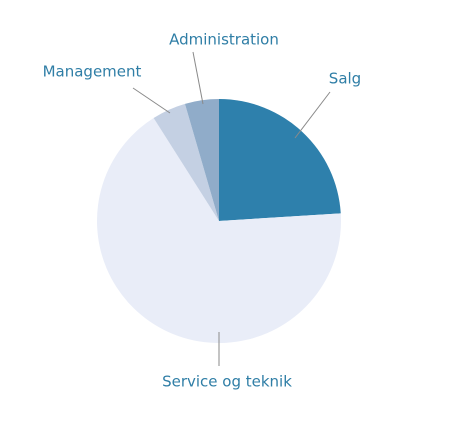 Image resolution: width=455 pixels, height=421 pixels. I want to click on slice-label: Administration, so click(224, 40).